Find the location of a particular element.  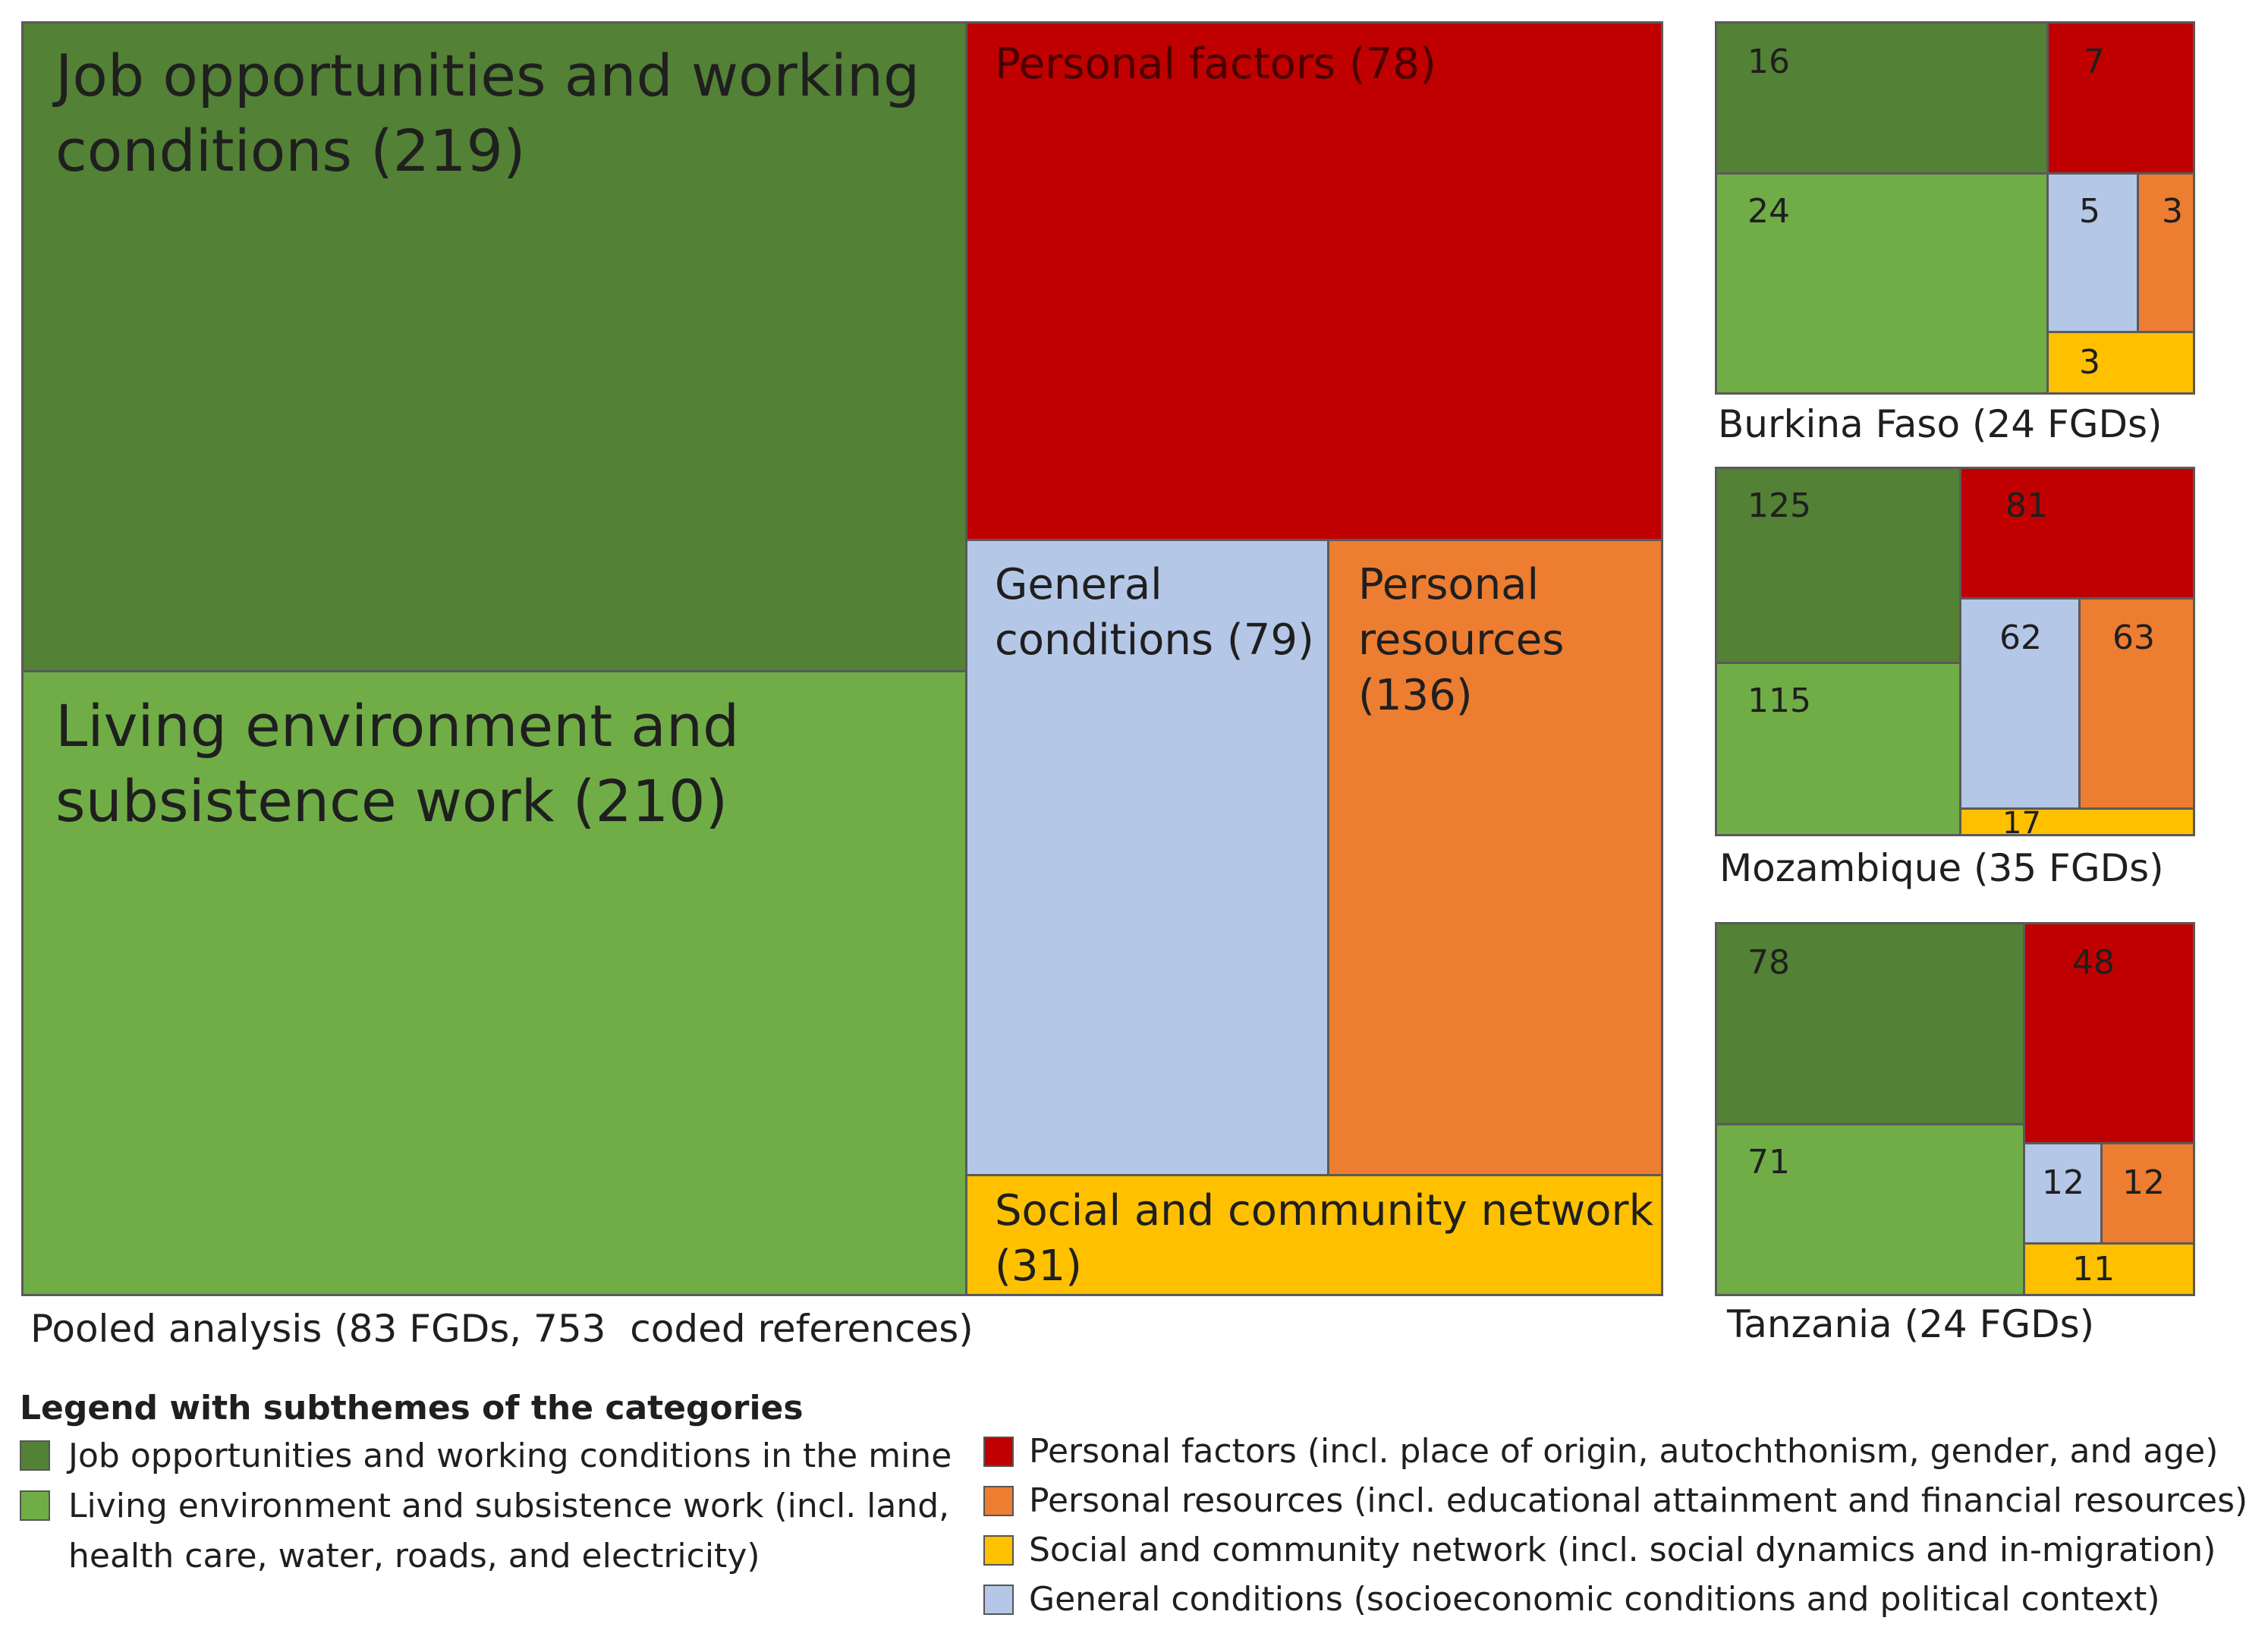

tz-label-personal-resources: 12 is located at coordinates (2143, 1182).